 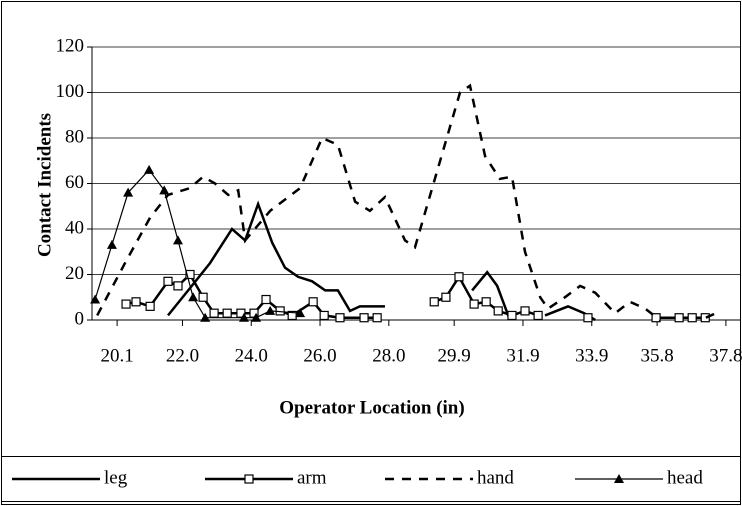 I want to click on y-axis-title: Contact Incidents, so click(x=44, y=185).